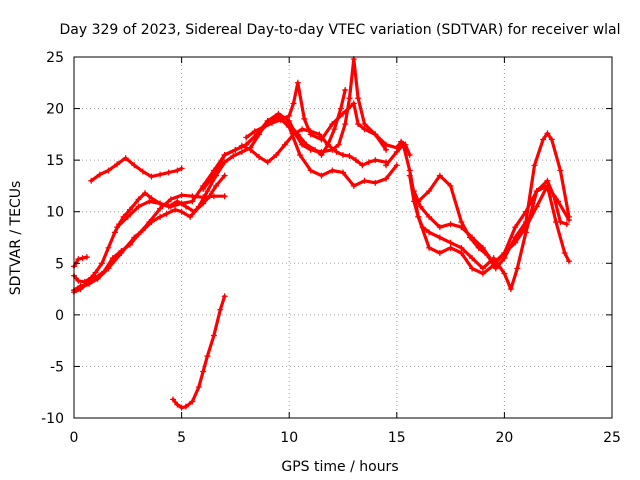 Image resolution: width=640 pixels, height=480 pixels. I want to click on series-arc-g, so click(295, 124).